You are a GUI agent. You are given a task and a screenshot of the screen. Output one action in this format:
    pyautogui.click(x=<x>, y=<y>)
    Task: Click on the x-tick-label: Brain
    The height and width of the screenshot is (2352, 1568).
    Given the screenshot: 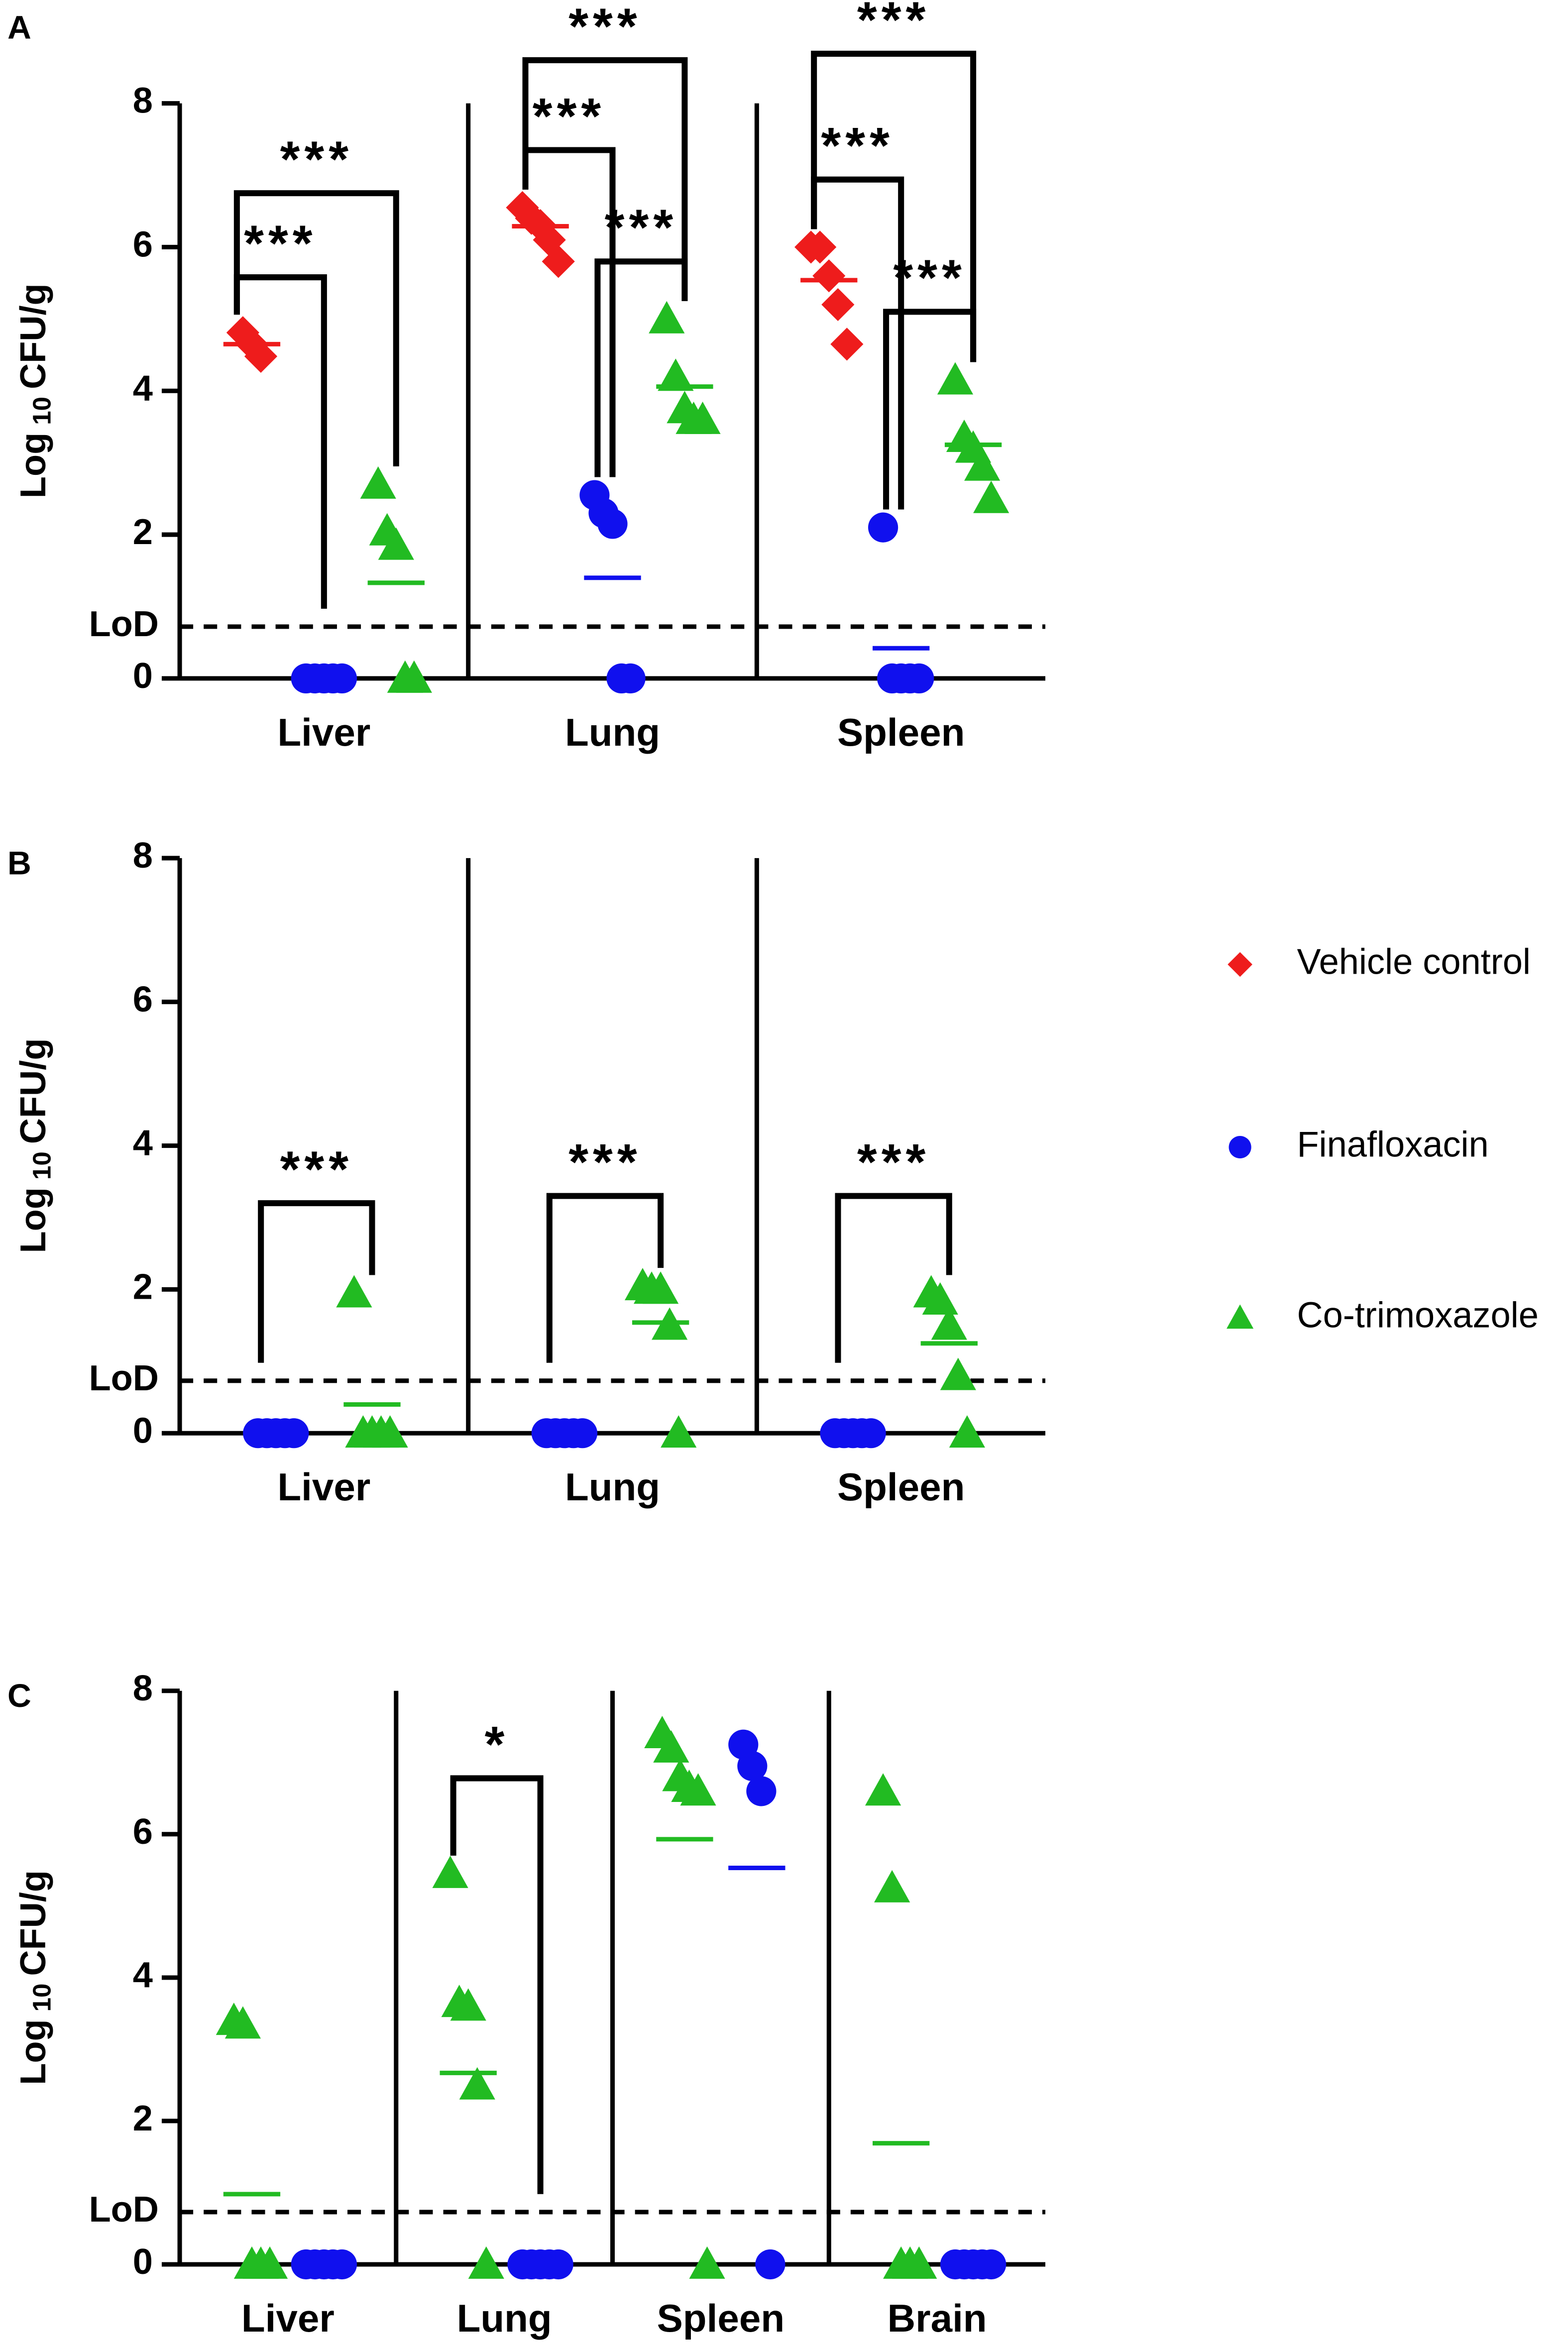 What is the action you would take?
    pyautogui.click(x=937, y=2318)
    